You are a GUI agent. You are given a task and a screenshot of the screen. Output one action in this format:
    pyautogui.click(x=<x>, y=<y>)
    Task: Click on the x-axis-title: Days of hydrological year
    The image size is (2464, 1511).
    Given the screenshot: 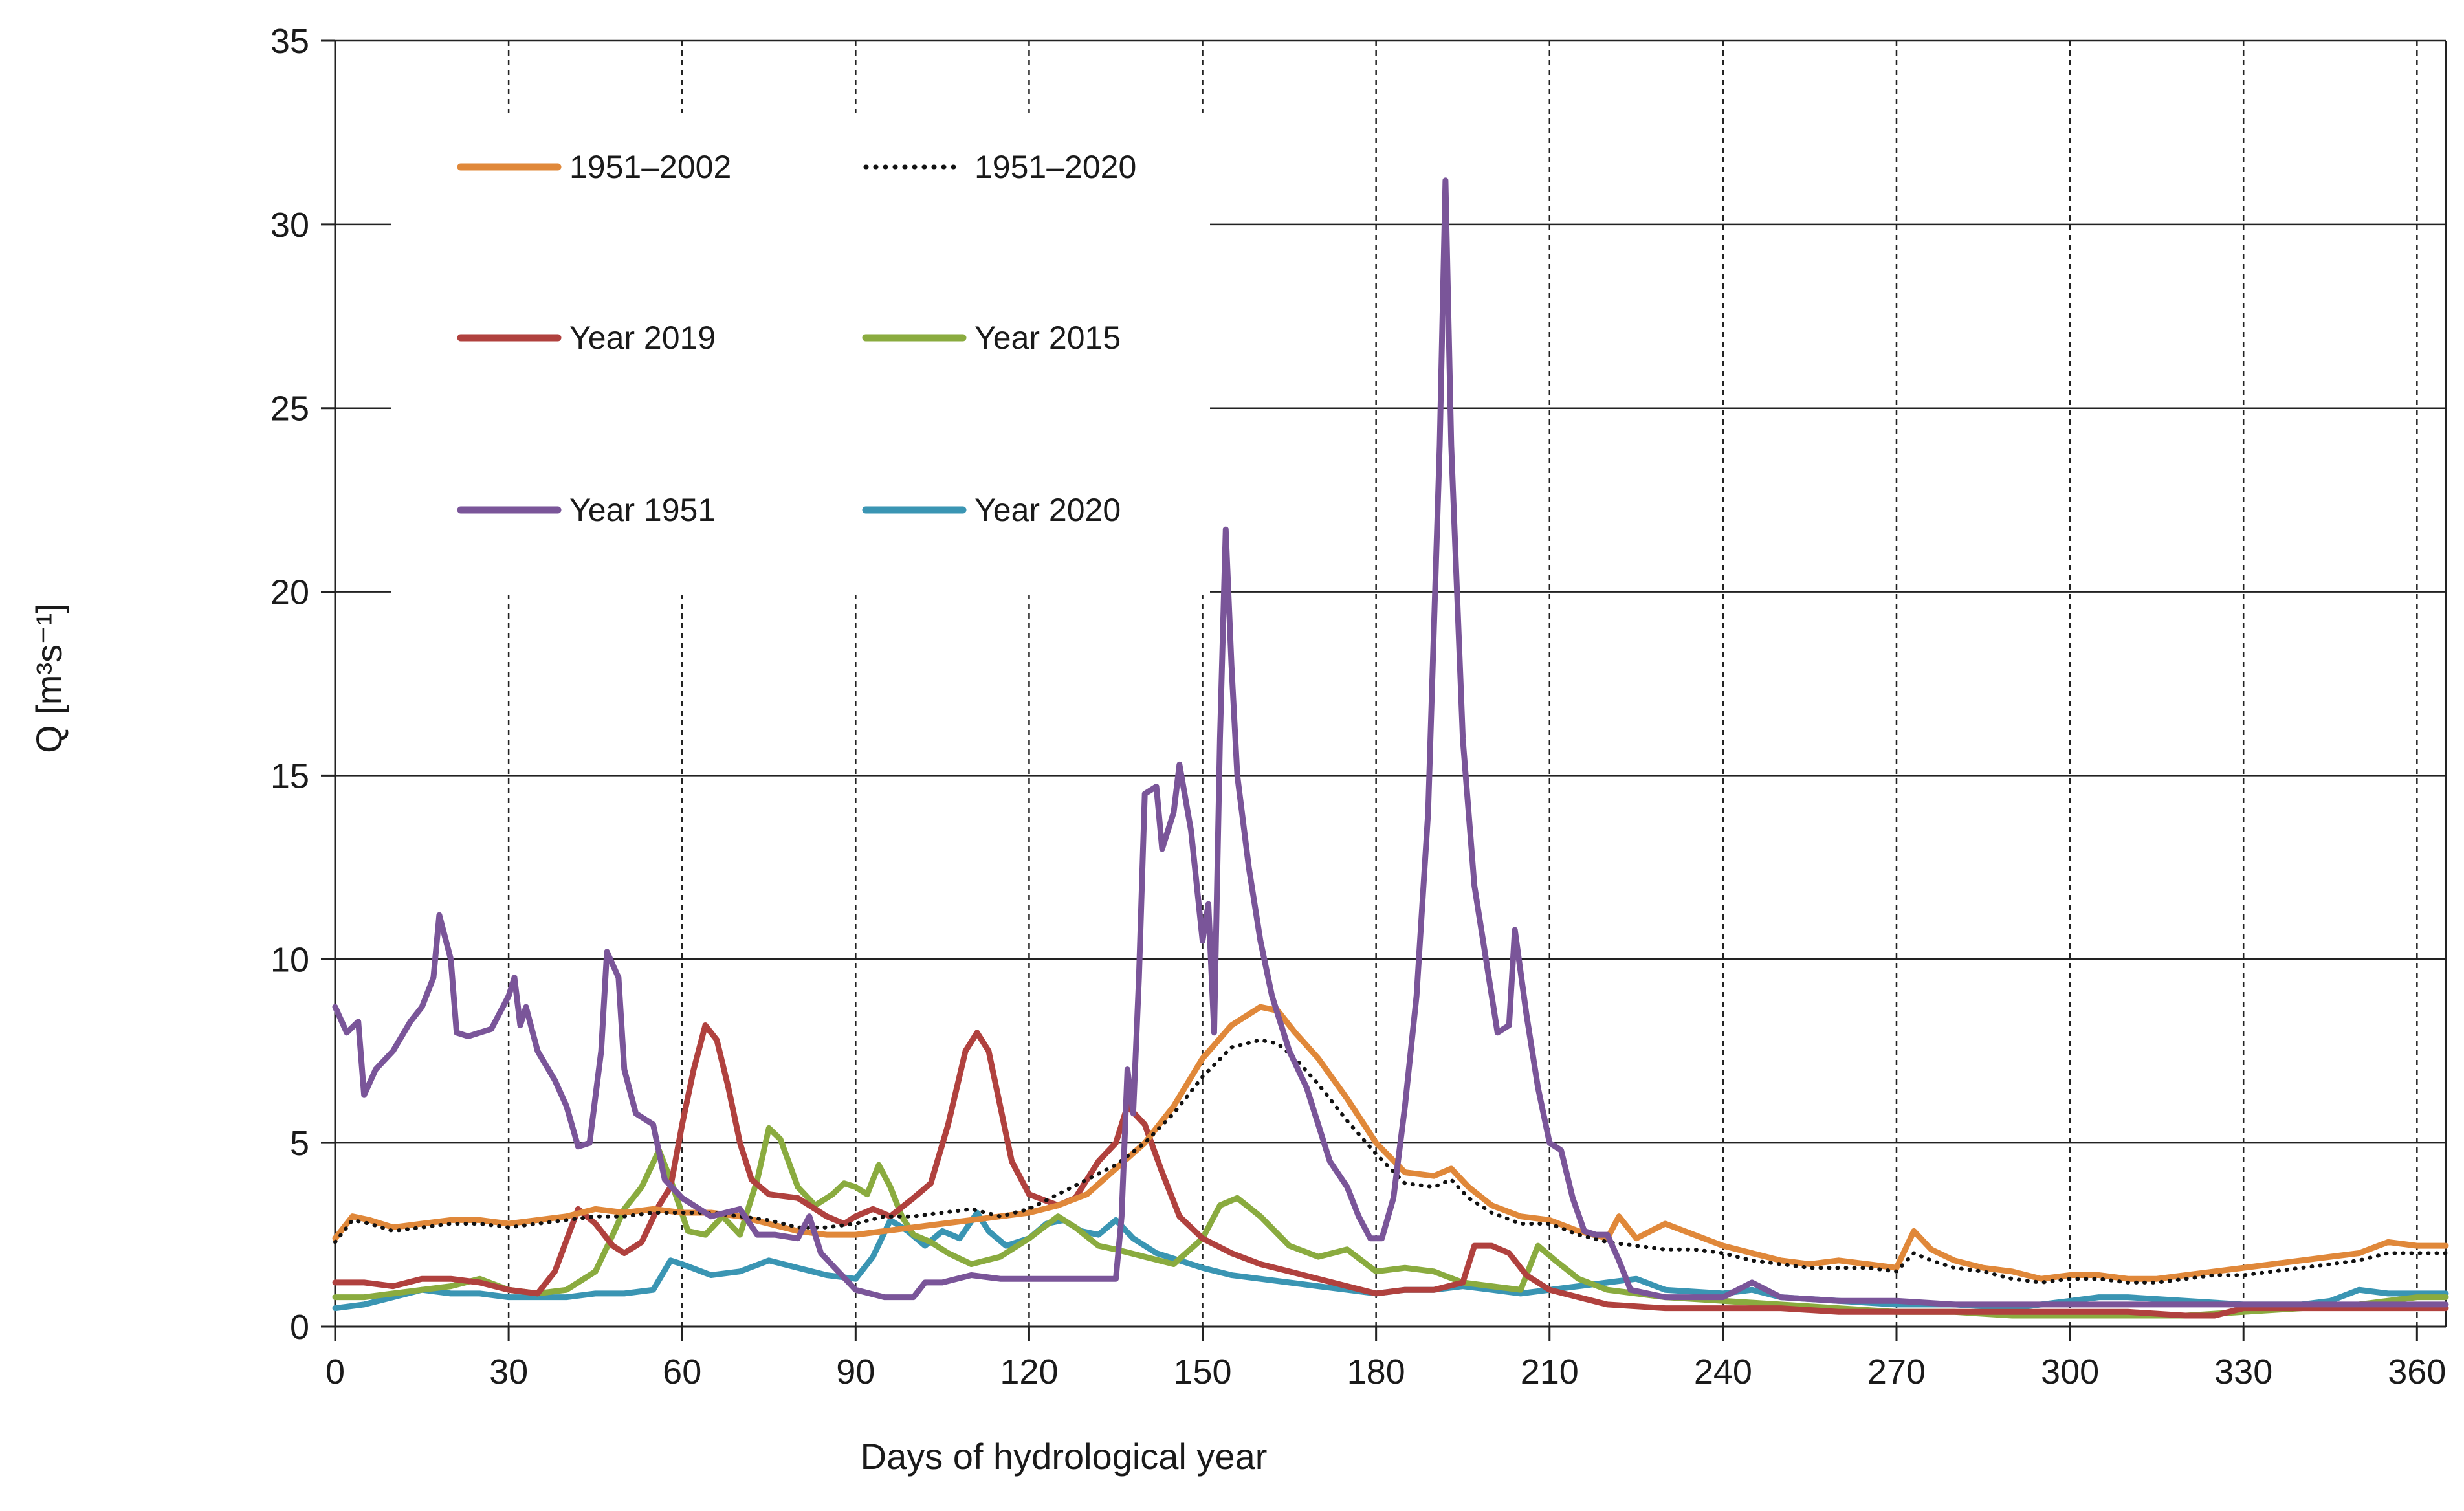 What is the action you would take?
    pyautogui.click(x=1064, y=1456)
    